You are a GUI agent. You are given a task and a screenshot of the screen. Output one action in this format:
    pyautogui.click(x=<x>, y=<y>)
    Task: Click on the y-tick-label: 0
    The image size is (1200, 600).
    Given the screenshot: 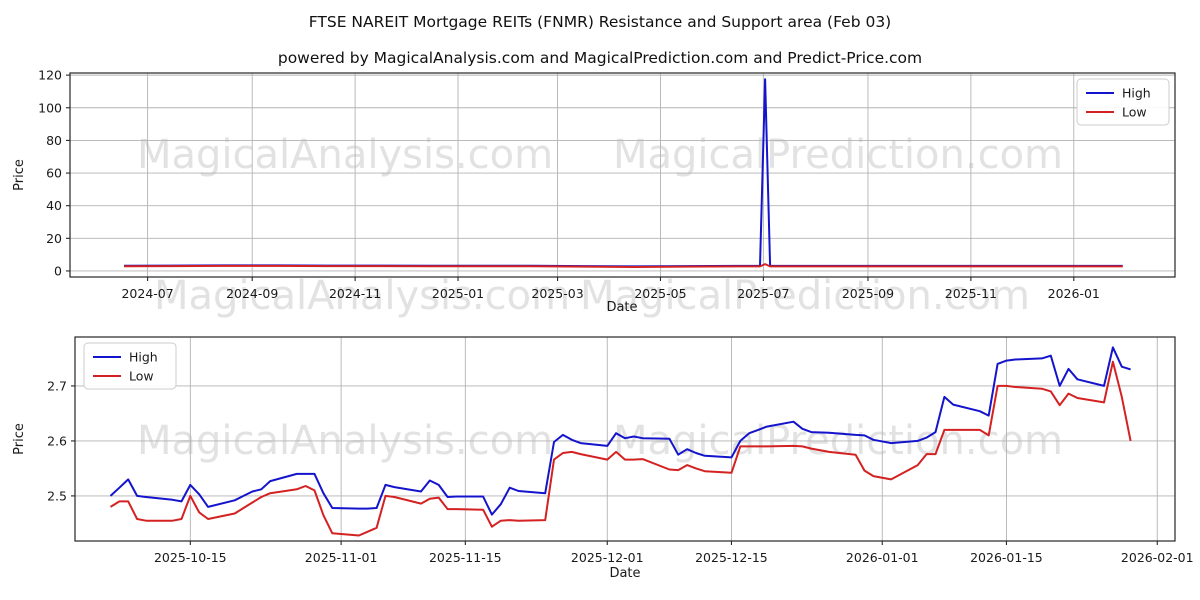 What is the action you would take?
    pyautogui.click(x=58, y=270)
    